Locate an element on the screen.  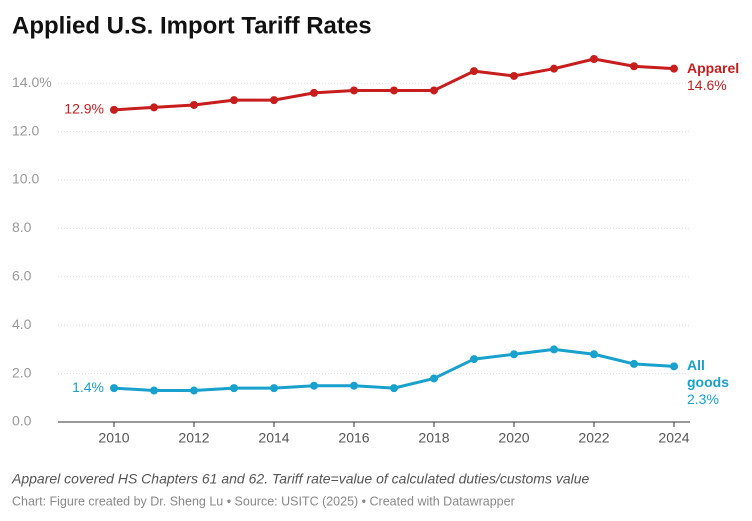
series-end-label: Apparel 14.6% is located at coordinates (717, 77).